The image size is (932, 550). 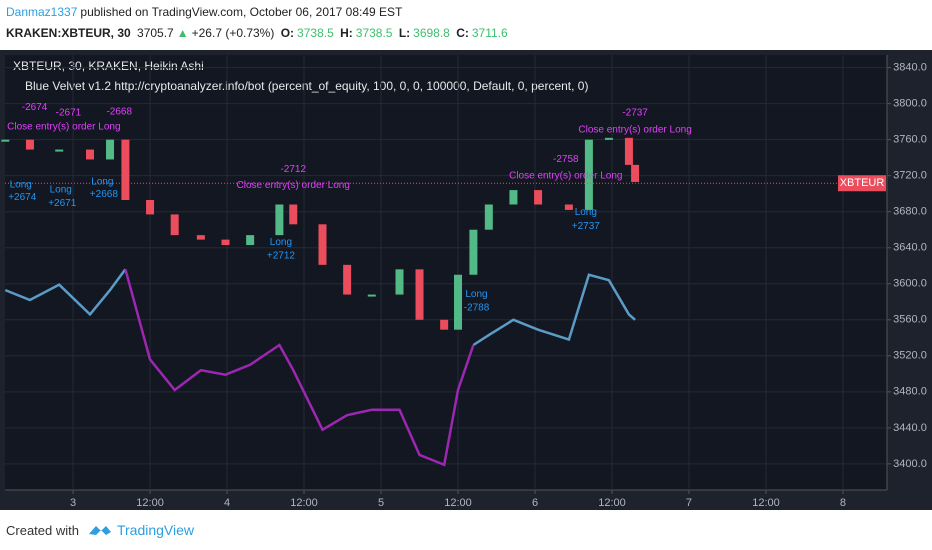 I want to click on y-tick-label: 3800.0, so click(x=910, y=104).